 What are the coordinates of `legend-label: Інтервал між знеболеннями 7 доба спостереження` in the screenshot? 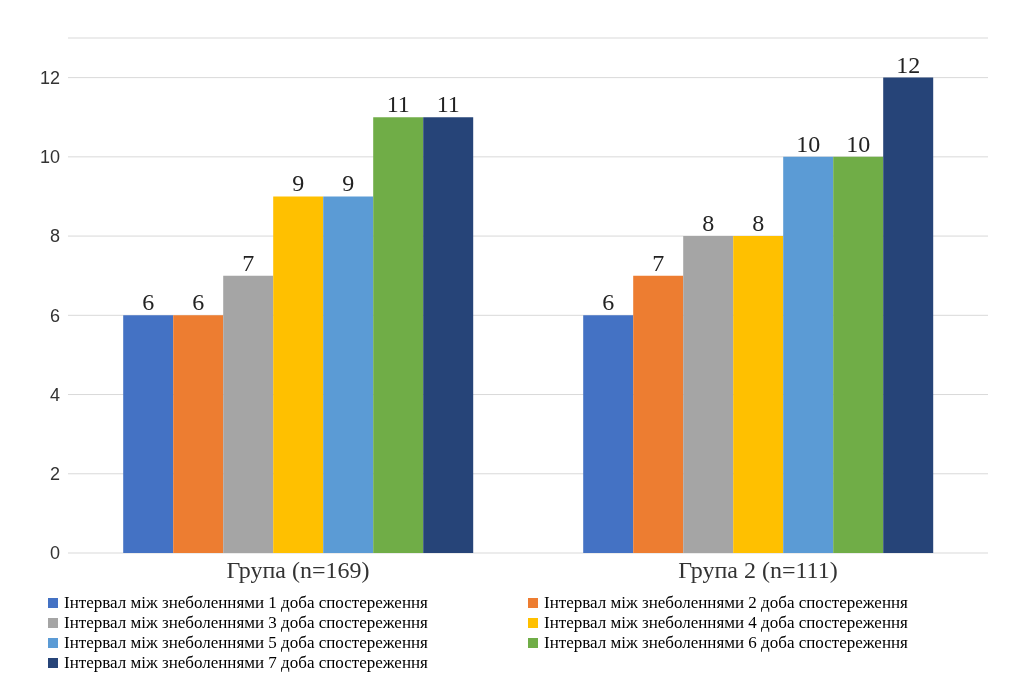 It's located at (246, 663).